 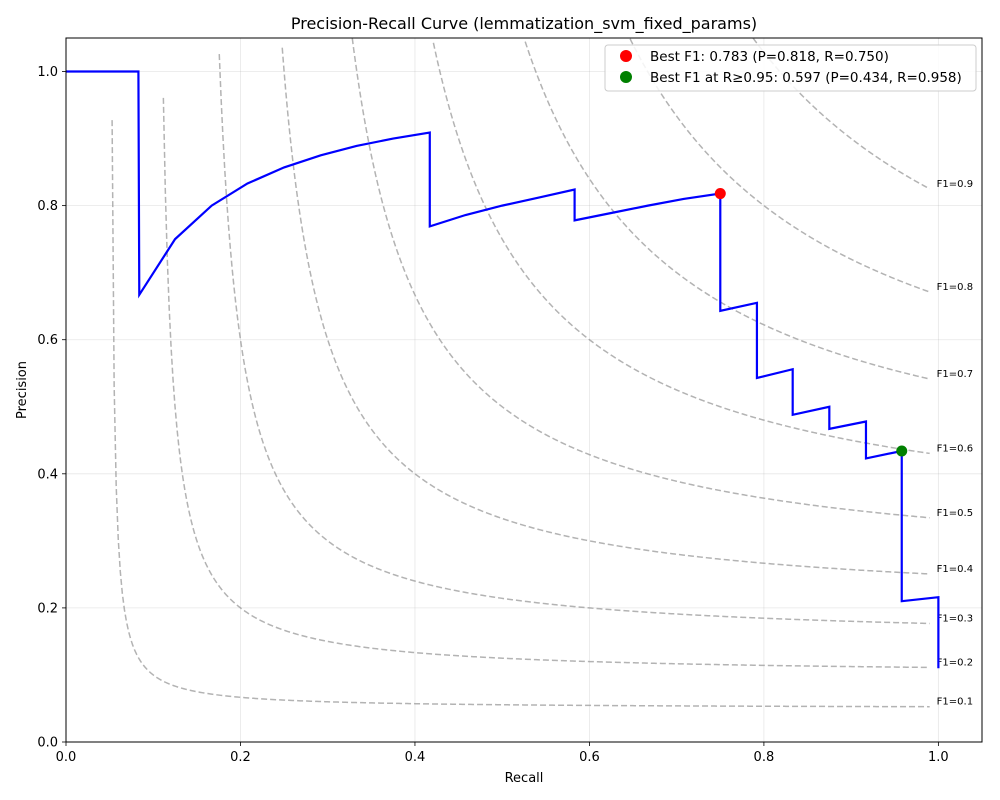 What do you see at coordinates (955, 287) in the screenshot?
I see `iso-f1-label: F1=0.8` at bounding box center [955, 287].